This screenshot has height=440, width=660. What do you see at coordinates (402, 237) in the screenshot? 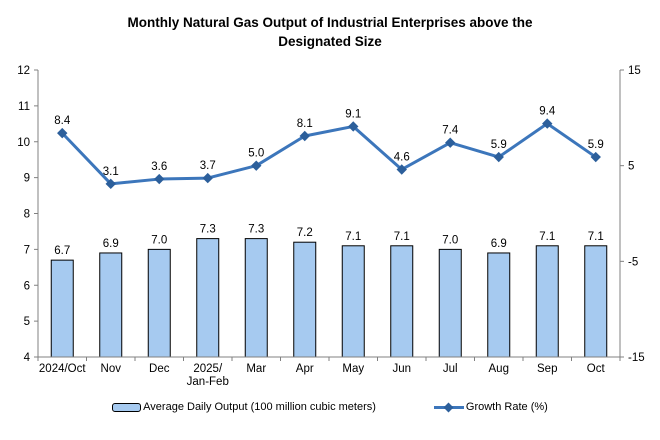
I see `bar-value-label-7: 7.1` at bounding box center [402, 237].